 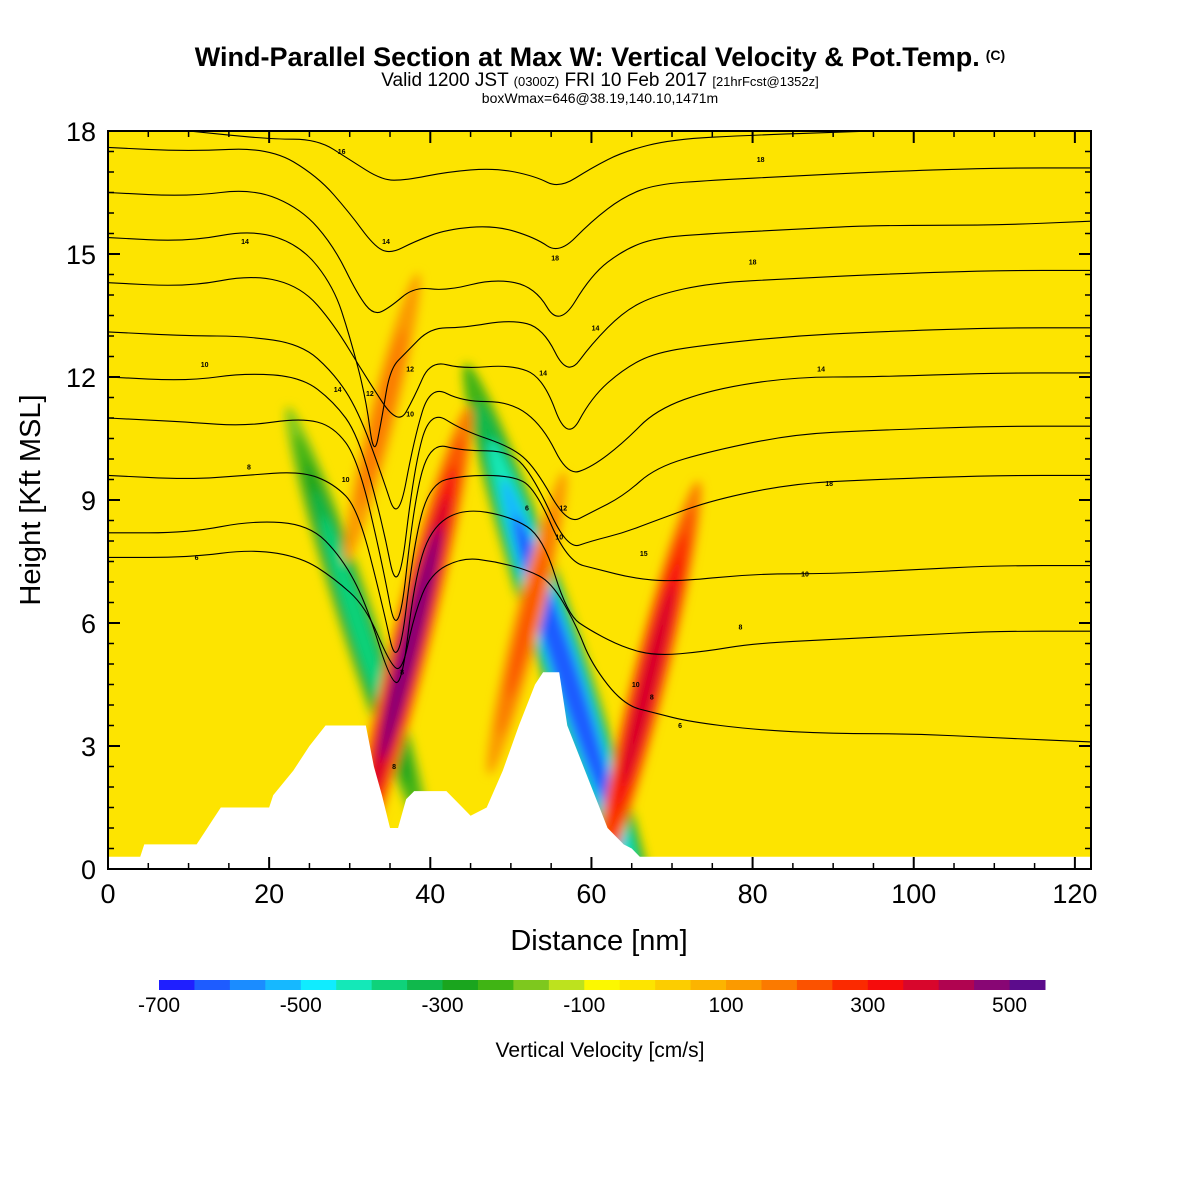 What do you see at coordinates (301, 1005) in the screenshot?
I see `colorbar-tick-label: -500` at bounding box center [301, 1005].